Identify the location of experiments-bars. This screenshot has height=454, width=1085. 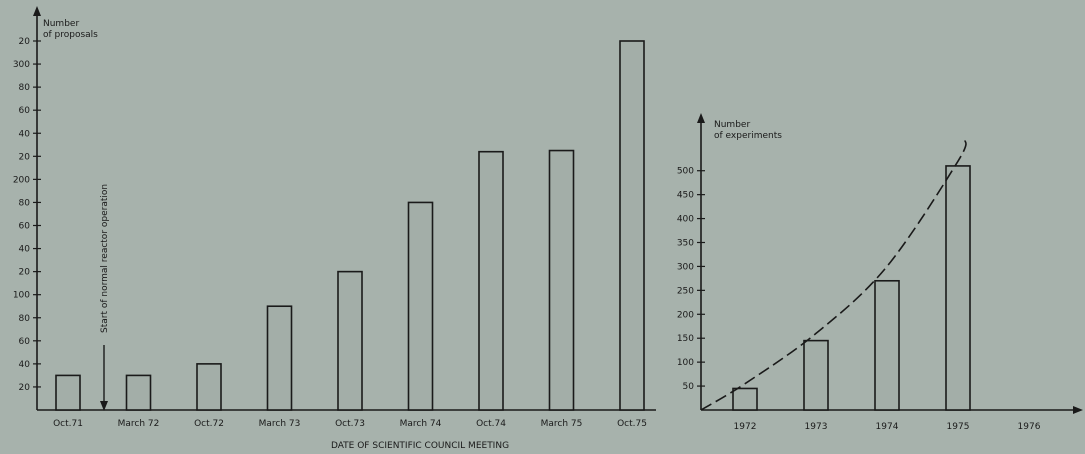
(851, 288).